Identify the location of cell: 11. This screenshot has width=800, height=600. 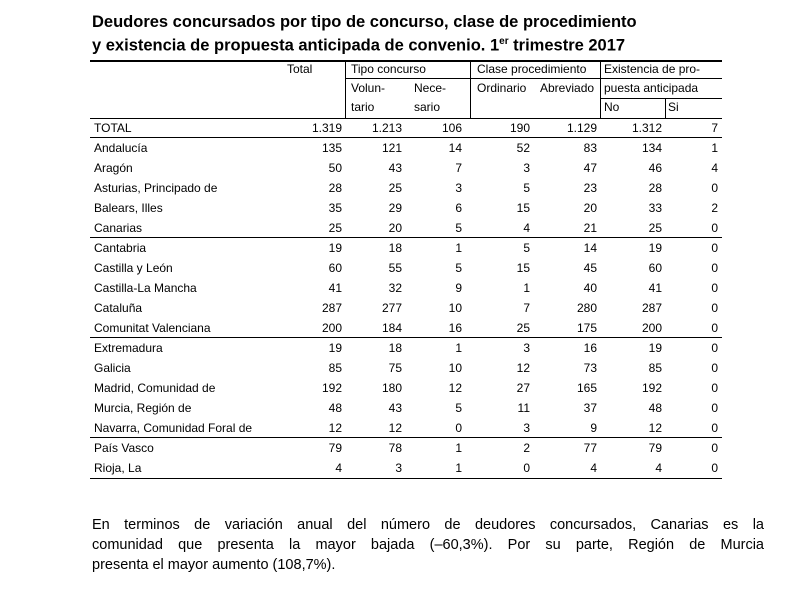
(523, 408).